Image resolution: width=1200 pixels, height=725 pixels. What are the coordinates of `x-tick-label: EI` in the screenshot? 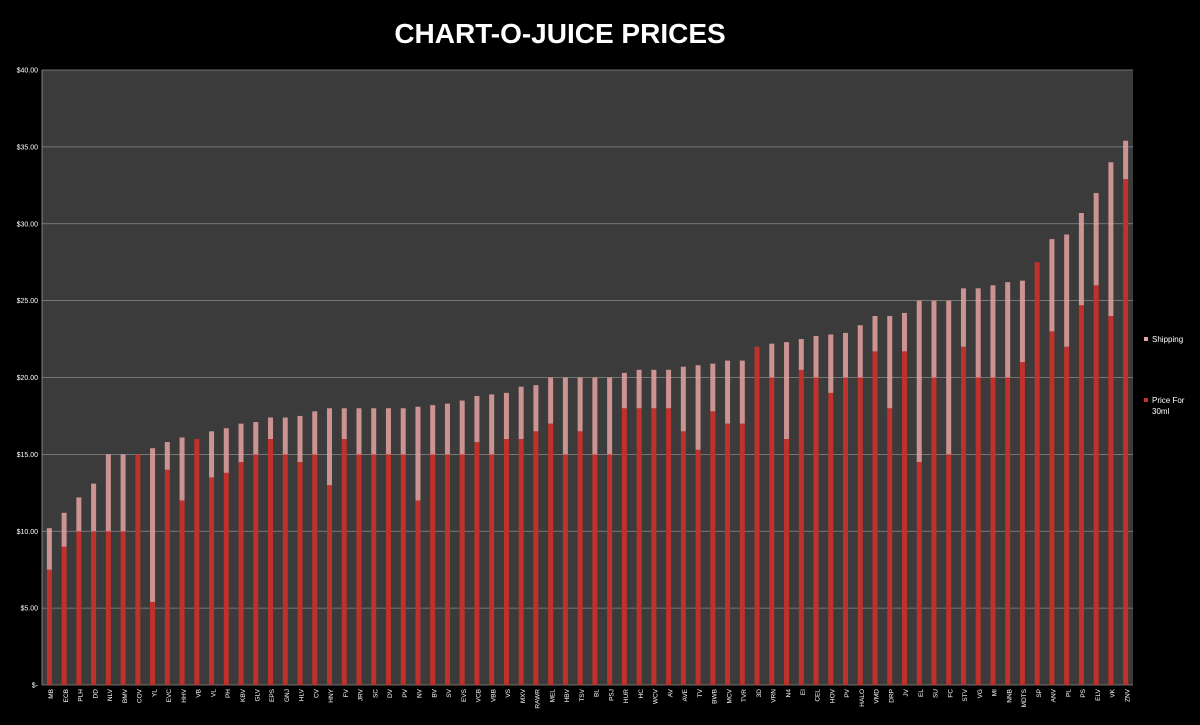 It's located at (803, 692).